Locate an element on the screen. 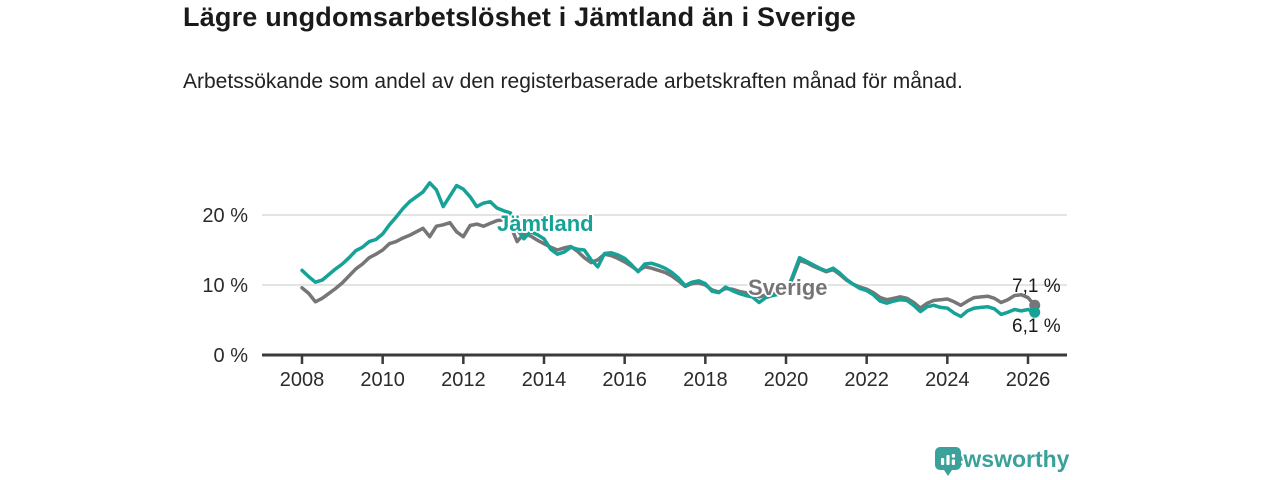 The image size is (1280, 480). x-tick-label: 2014 is located at coordinates (544, 380).